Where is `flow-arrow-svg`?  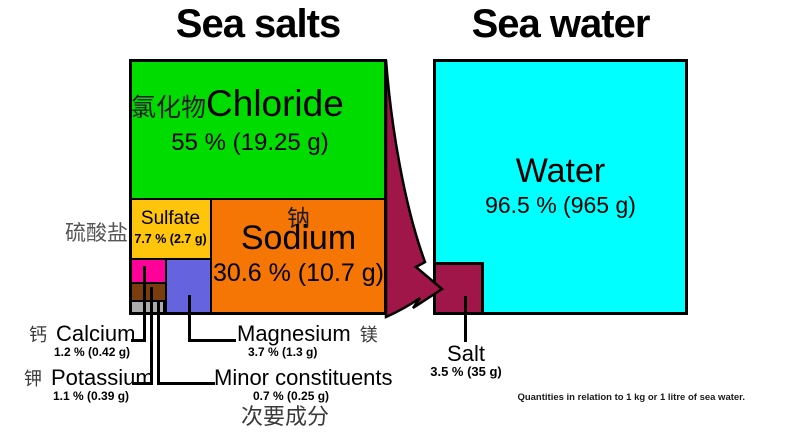
flow-arrow-svg is located at coordinates (414, 189).